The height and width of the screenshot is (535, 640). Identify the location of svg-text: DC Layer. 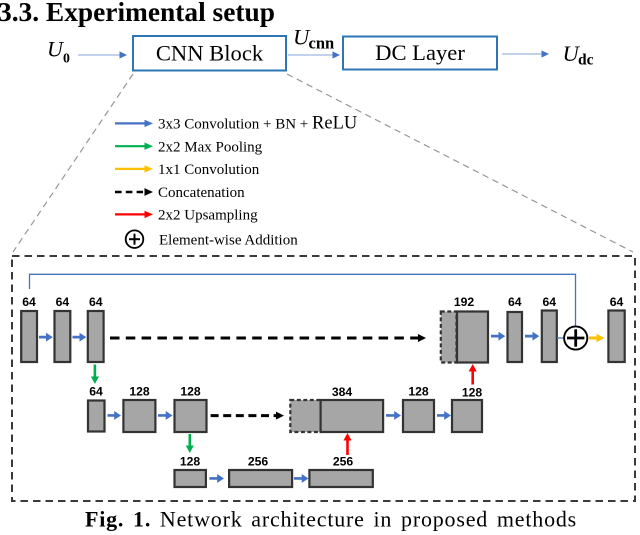
(420, 52).